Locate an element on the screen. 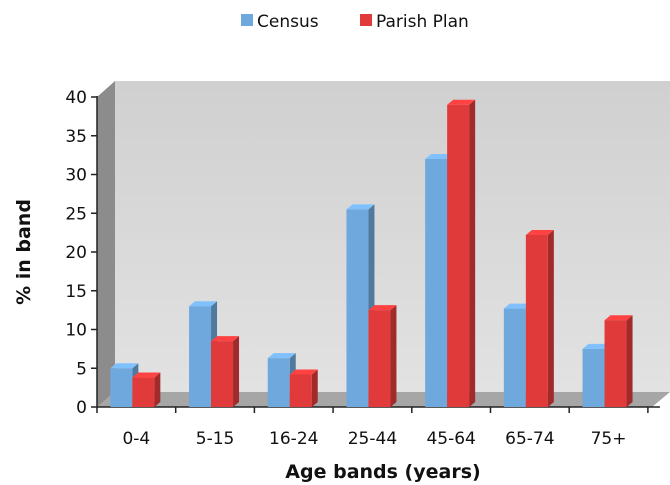 The width and height of the screenshot is (670, 485). y-tick-label: 10 is located at coordinates (76, 331).